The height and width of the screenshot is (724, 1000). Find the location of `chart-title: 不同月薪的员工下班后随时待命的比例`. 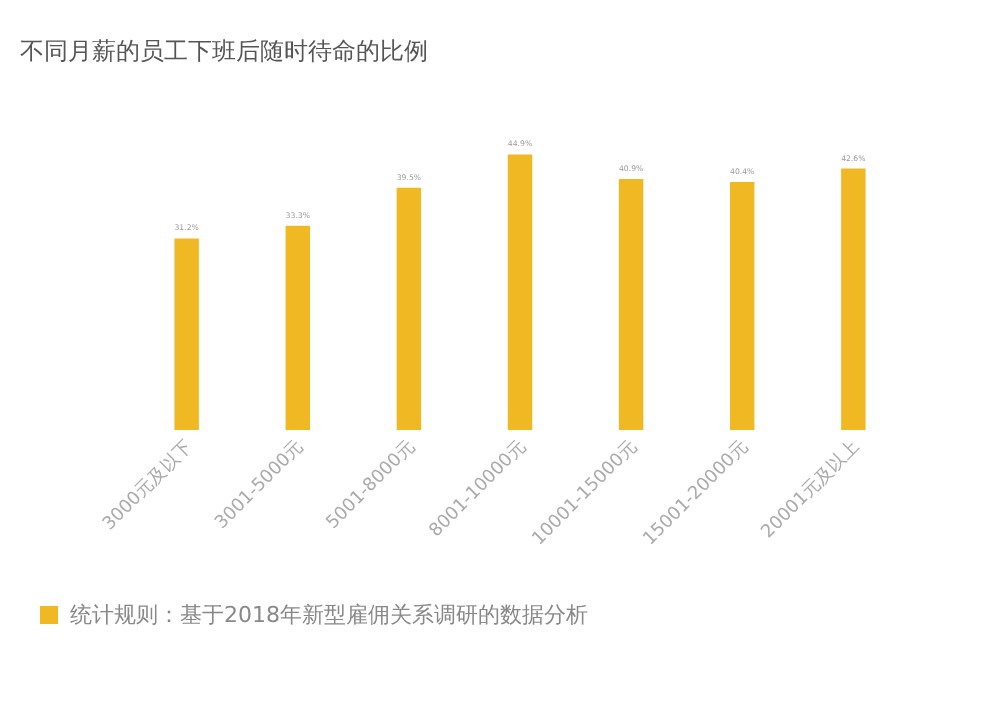

chart-title: 不同月薪的员工下班后随时待命的比例 is located at coordinates (224, 50).